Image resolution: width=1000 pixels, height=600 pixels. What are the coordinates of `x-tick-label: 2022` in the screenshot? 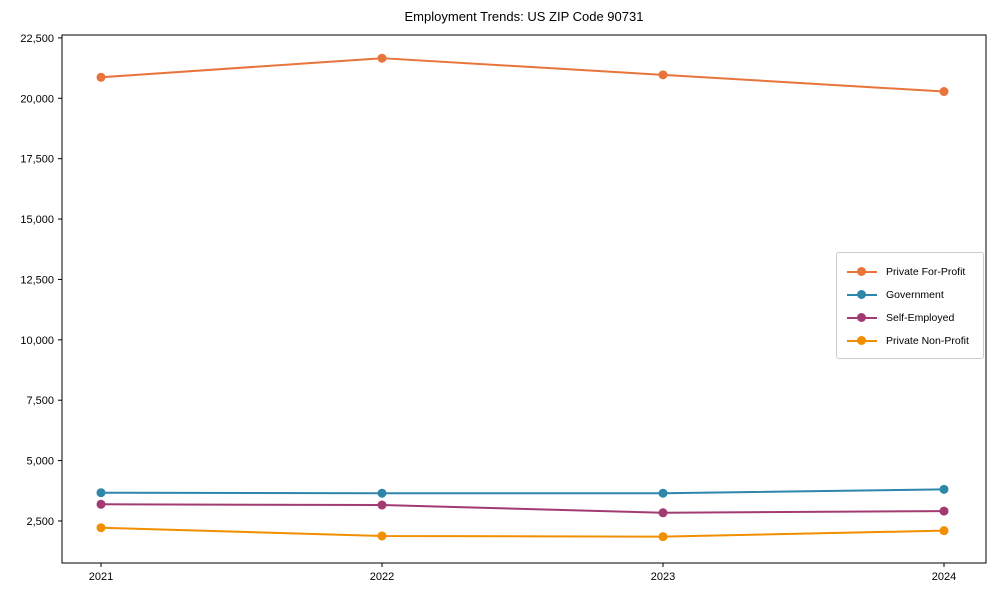 It's located at (382, 577).